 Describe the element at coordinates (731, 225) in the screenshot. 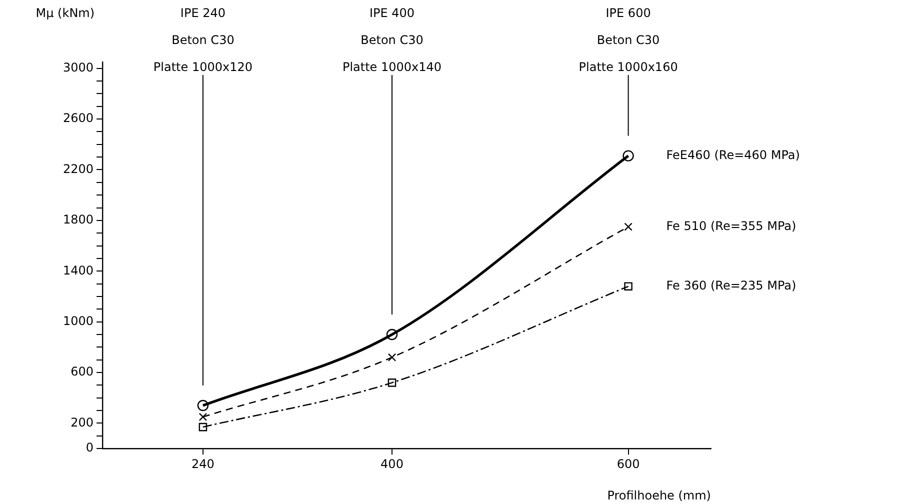

I see `text: Fe 510 (Re=355 MPa)` at that location.